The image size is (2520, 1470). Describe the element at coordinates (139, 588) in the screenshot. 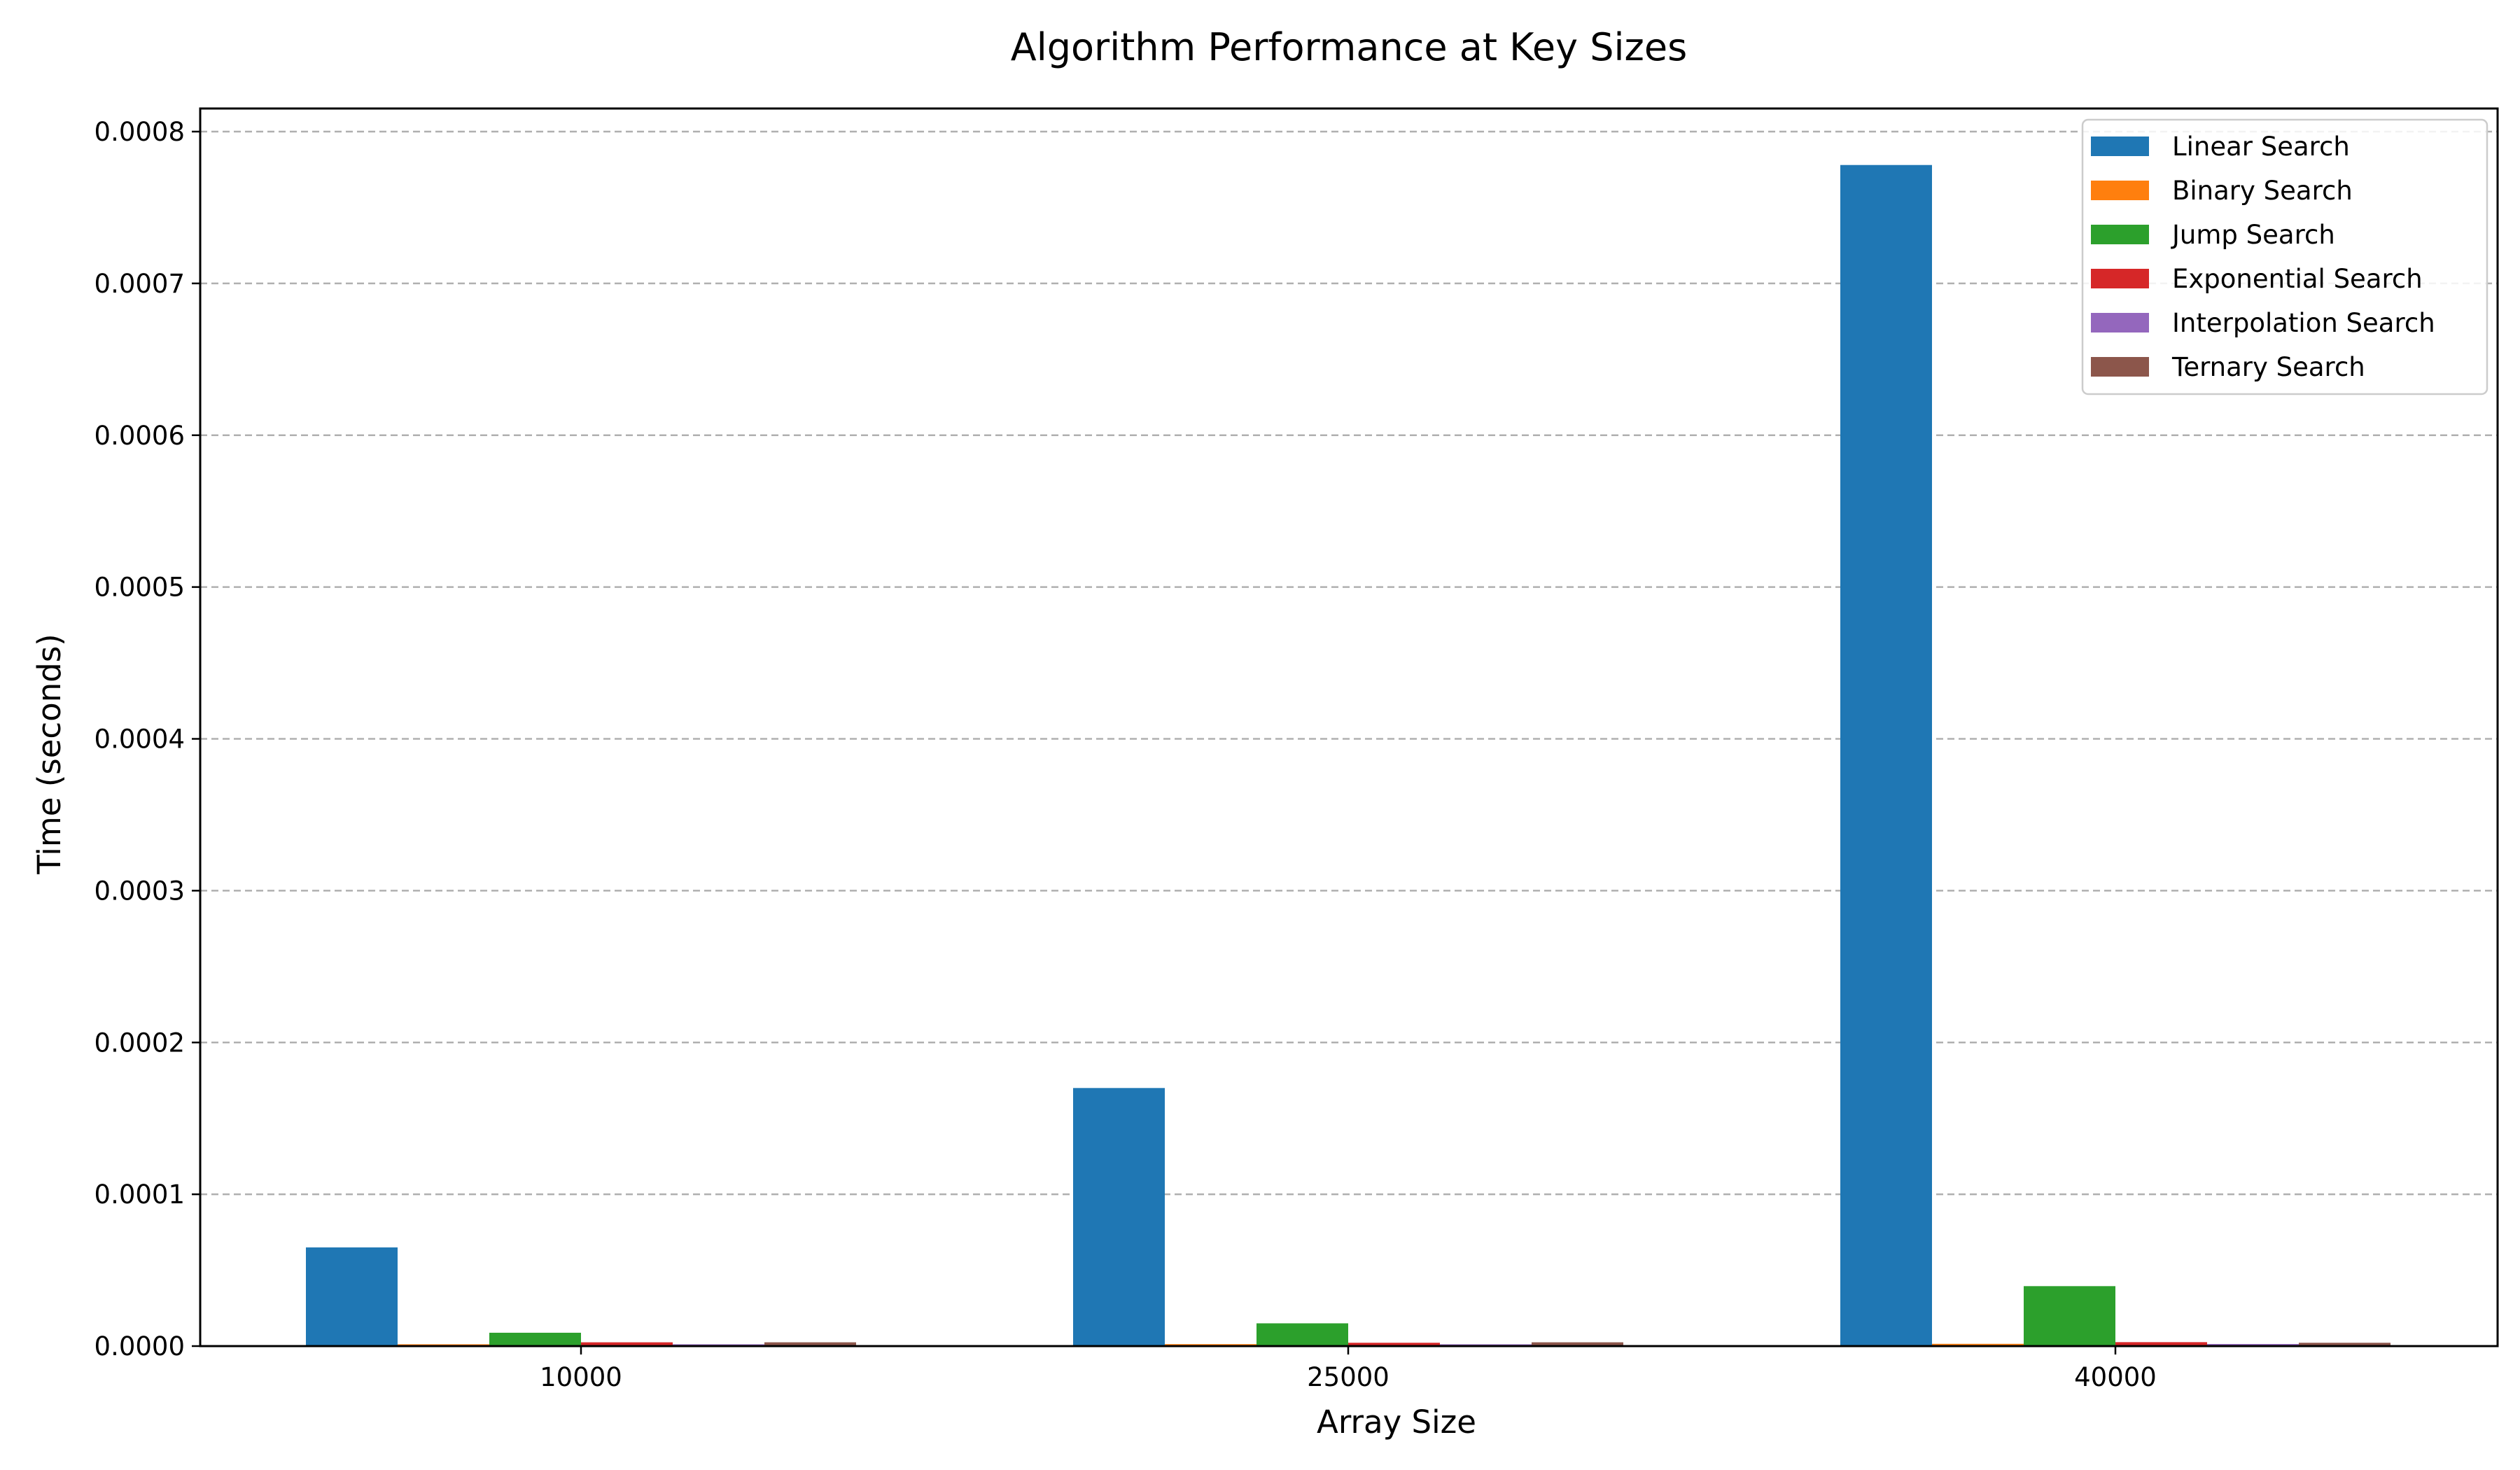

I see `y-tick-label: 0.0005` at that location.